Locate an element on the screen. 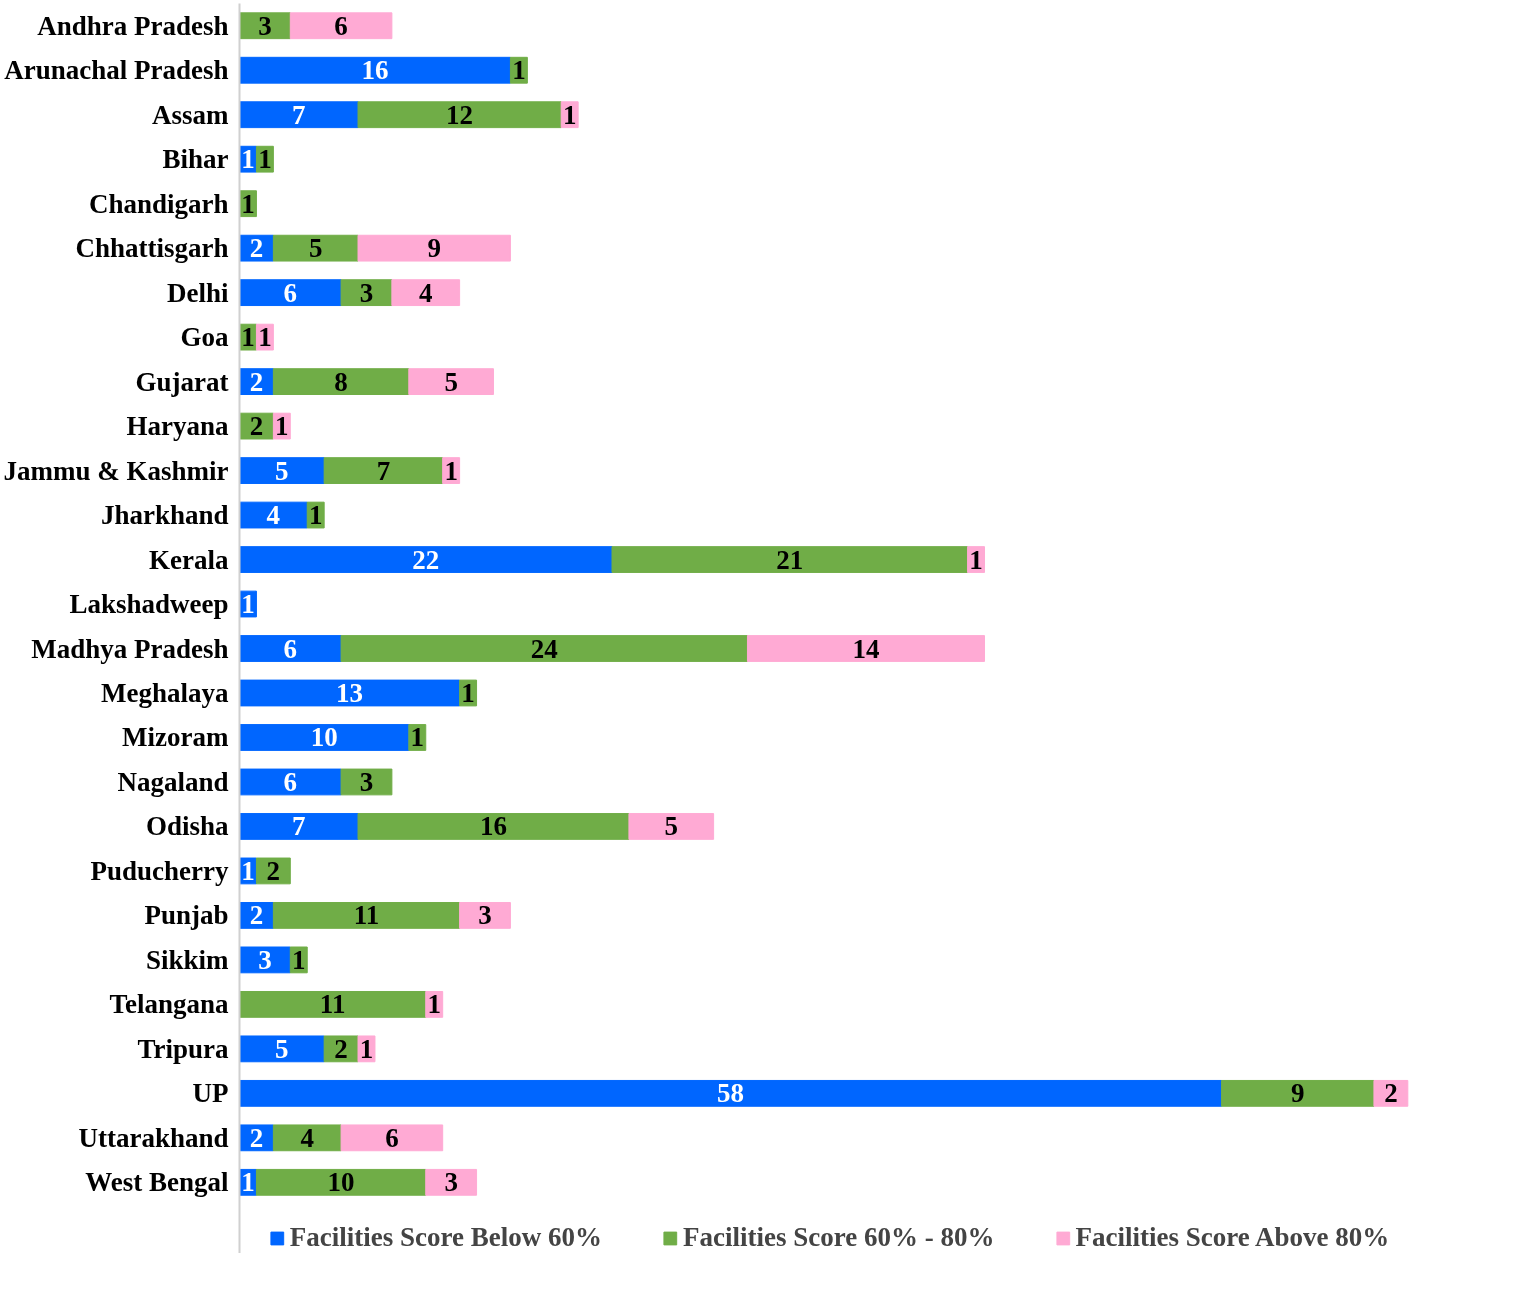 This screenshot has height=1299, width=1527. data-label: 21 is located at coordinates (790, 559).